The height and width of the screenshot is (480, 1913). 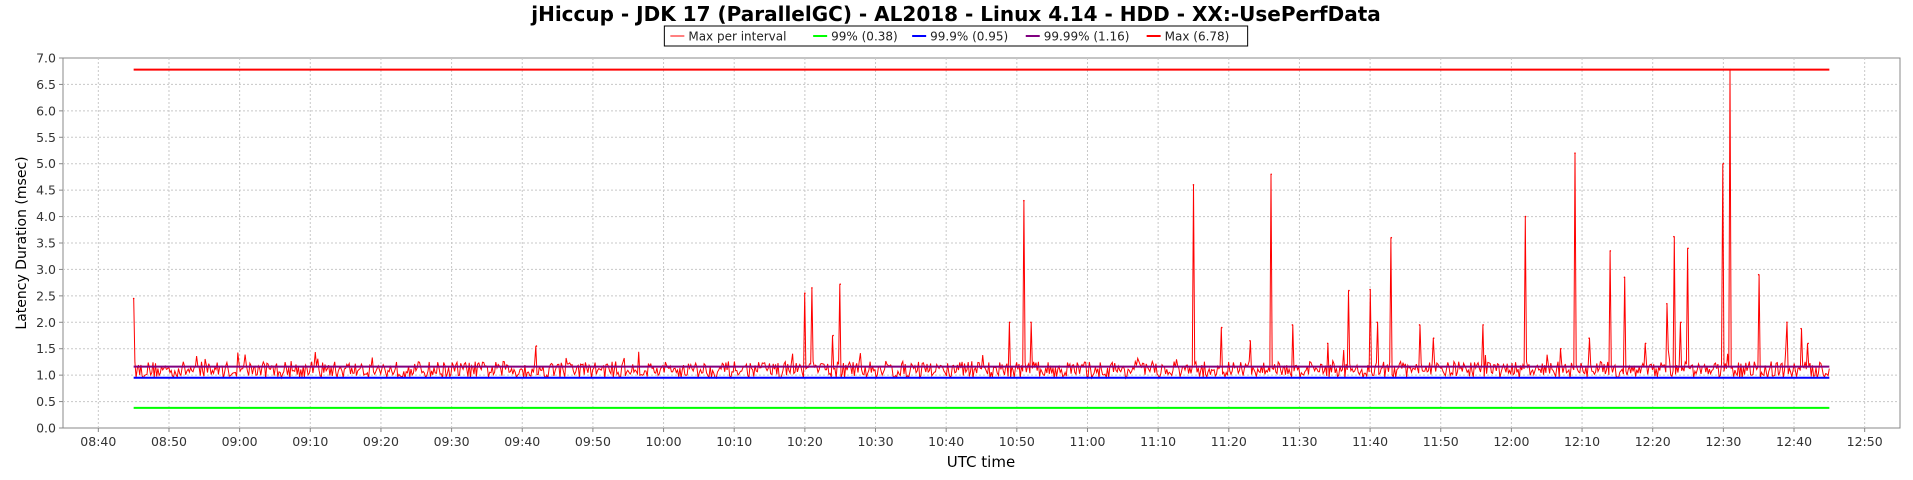 I want to click on y-tick-label: 1.0, so click(x=46, y=375).